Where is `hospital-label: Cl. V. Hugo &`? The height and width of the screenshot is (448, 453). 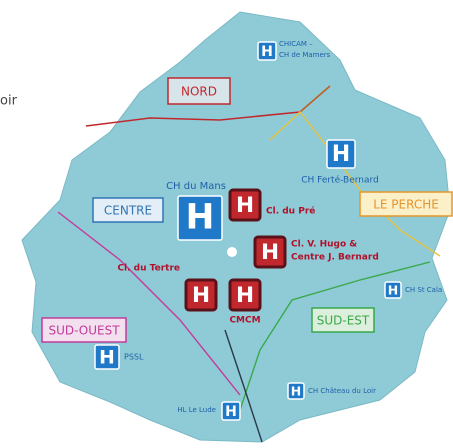 hospital-label: Cl. V. Hugo & is located at coordinates (324, 245).